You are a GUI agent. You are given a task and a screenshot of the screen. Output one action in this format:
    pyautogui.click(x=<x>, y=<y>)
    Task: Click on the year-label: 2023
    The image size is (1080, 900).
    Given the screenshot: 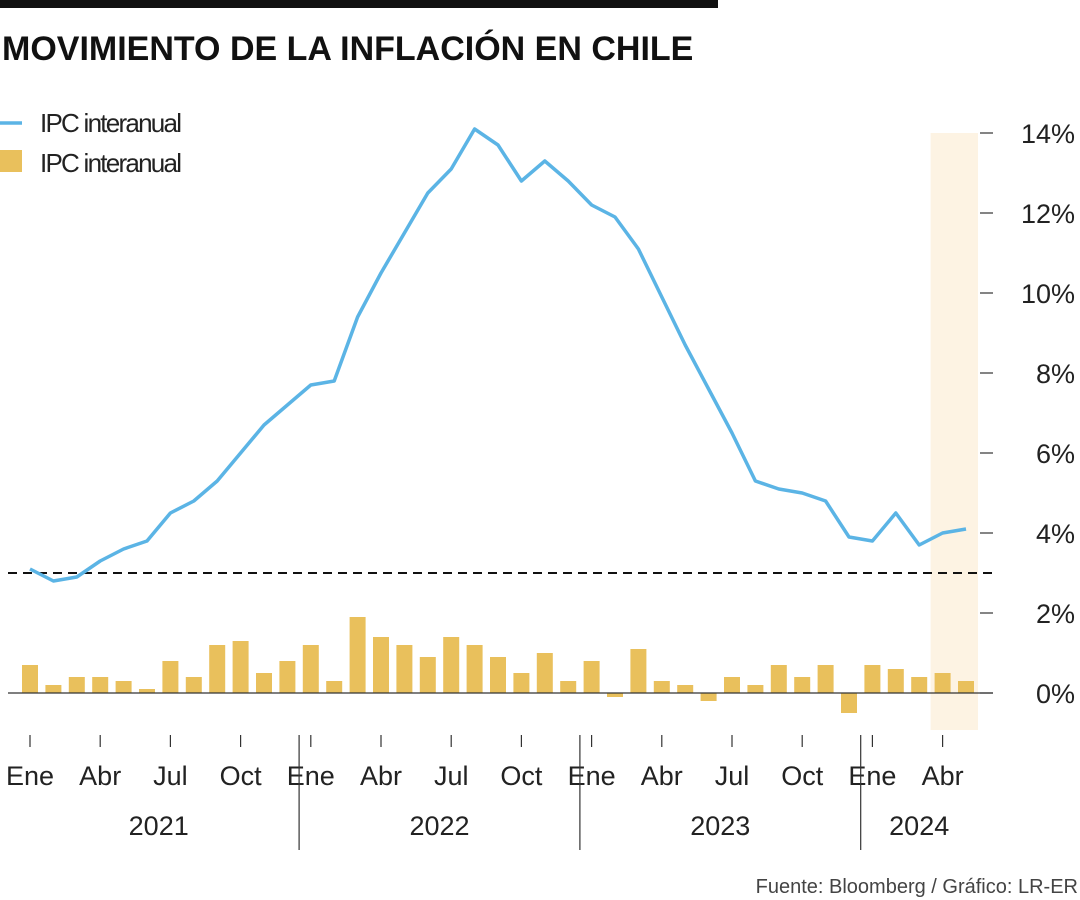 What is the action you would take?
    pyautogui.click(x=720, y=826)
    